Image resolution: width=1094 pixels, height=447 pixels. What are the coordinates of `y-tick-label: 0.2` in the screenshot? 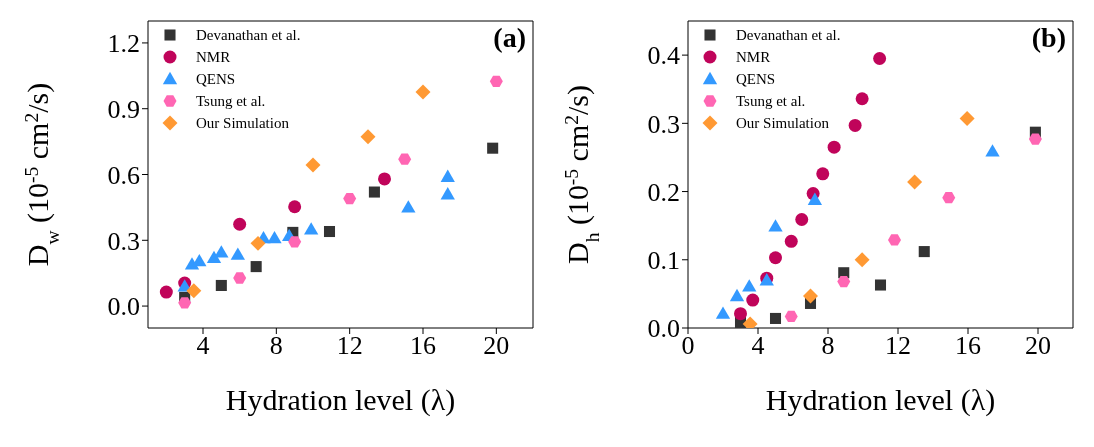 It's located at (663, 192).